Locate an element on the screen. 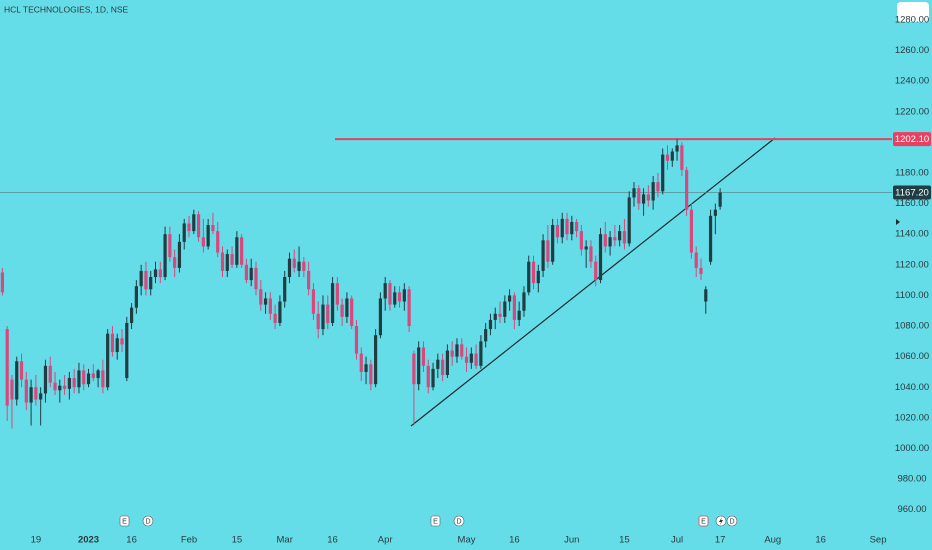  x-tick-label: 2023 is located at coordinates (88, 540).